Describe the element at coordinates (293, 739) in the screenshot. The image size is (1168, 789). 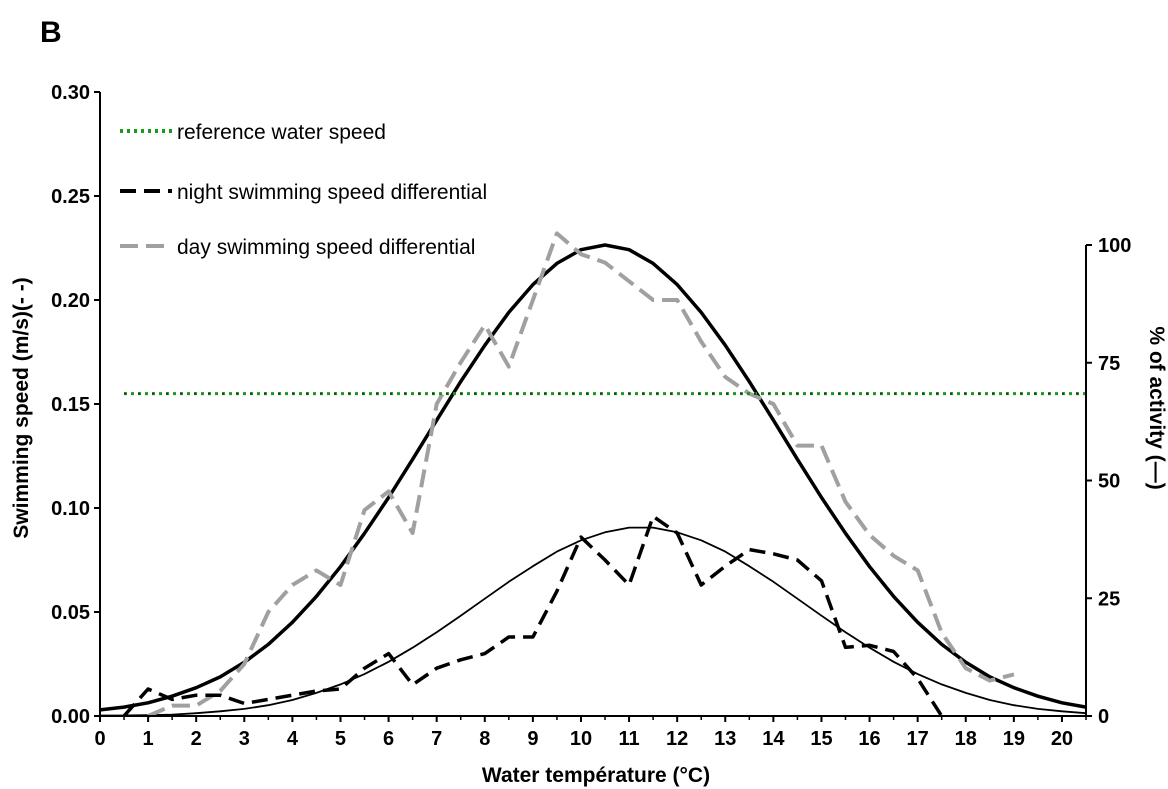
I see `x-tick-label: 4` at that location.